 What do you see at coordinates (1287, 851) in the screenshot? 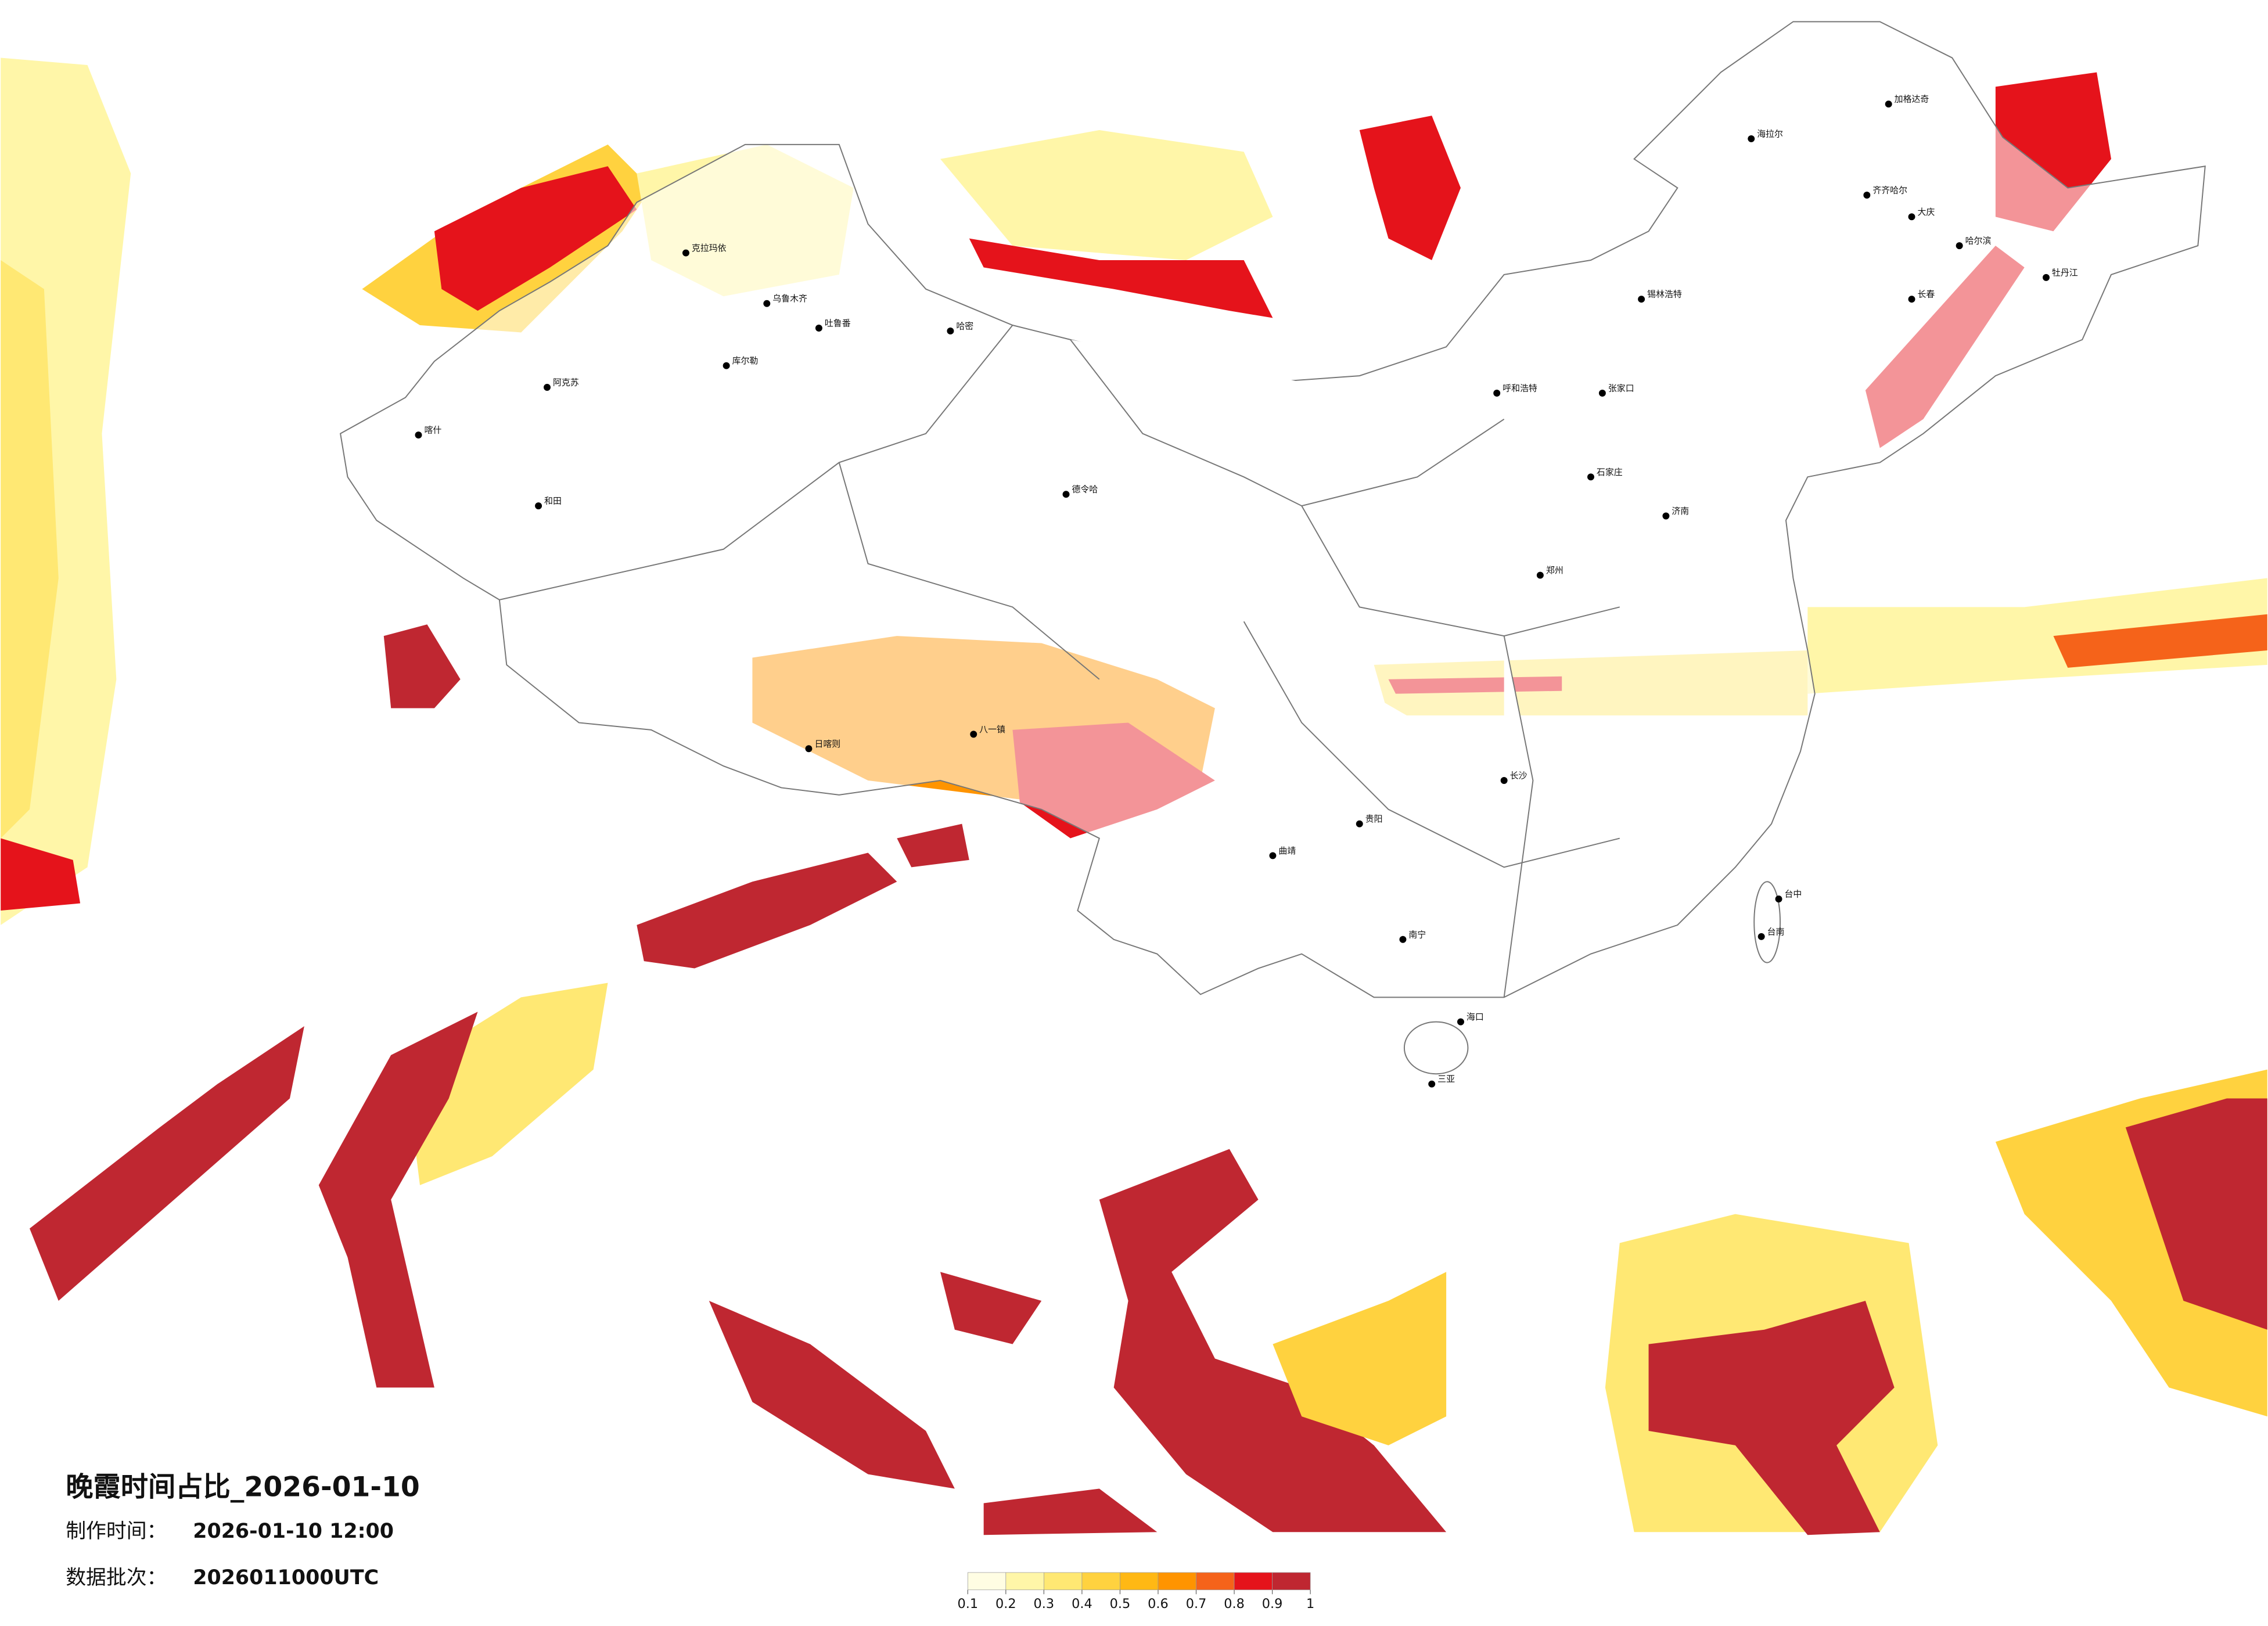
I see `city-label: 曲靖` at bounding box center [1287, 851].